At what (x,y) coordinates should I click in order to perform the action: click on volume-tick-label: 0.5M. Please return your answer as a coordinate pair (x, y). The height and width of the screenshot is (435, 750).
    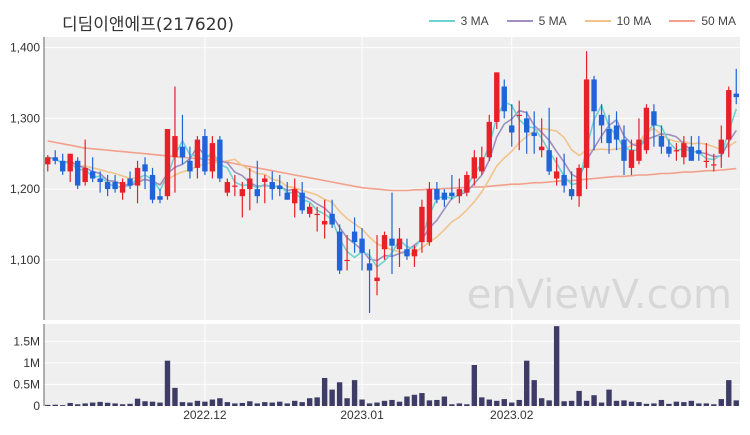
    Looking at the image, I should click on (26, 384).